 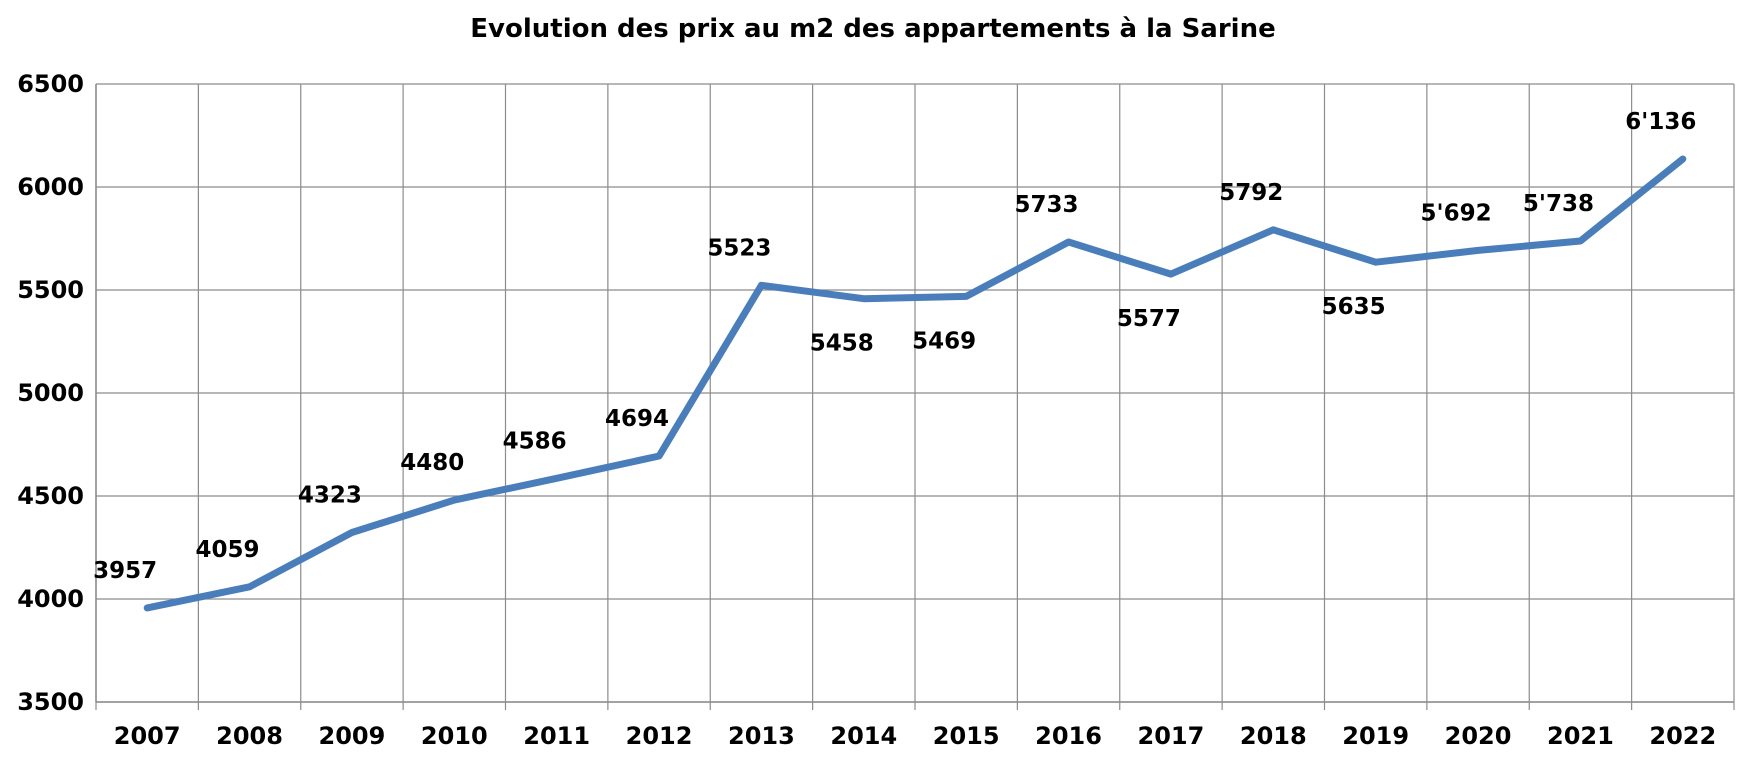 What do you see at coordinates (1068, 736) in the screenshot?
I see `x-tick-label: 2016` at bounding box center [1068, 736].